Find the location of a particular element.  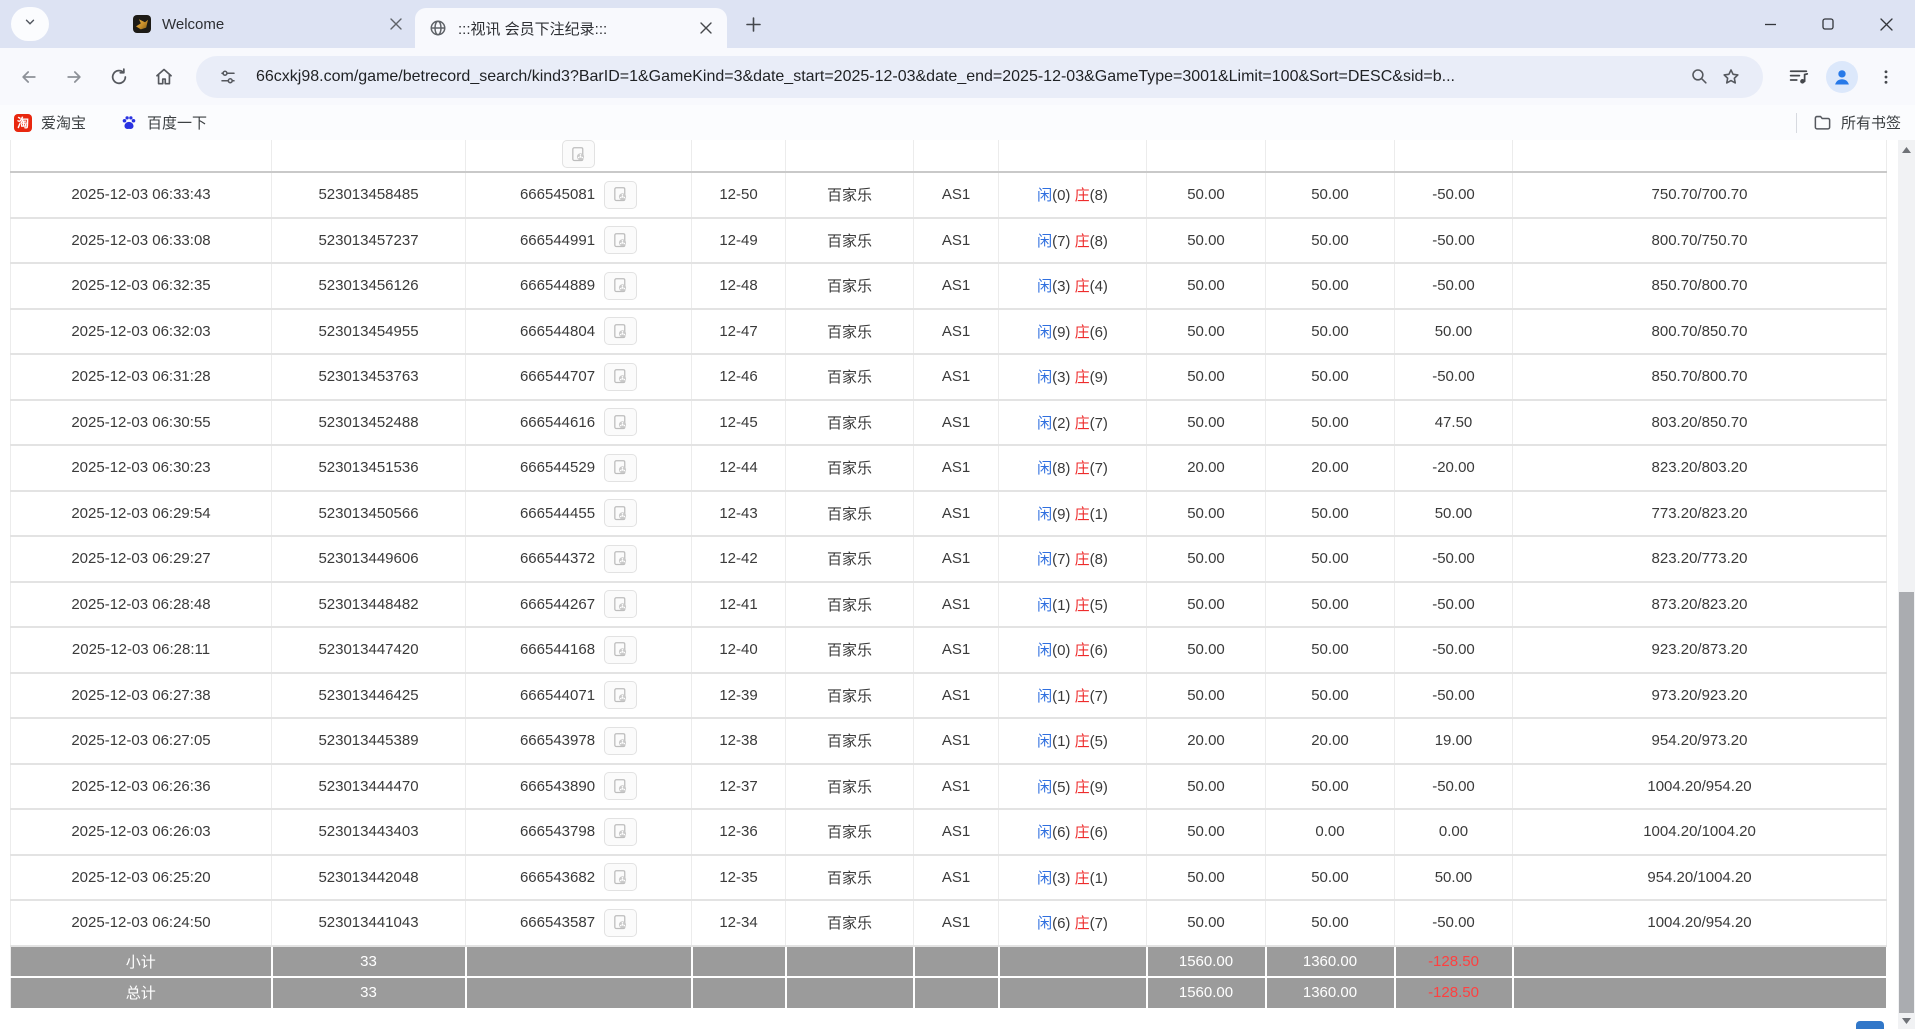

cell-time: 2025-12-03 06:33:43 is located at coordinates (141, 195).